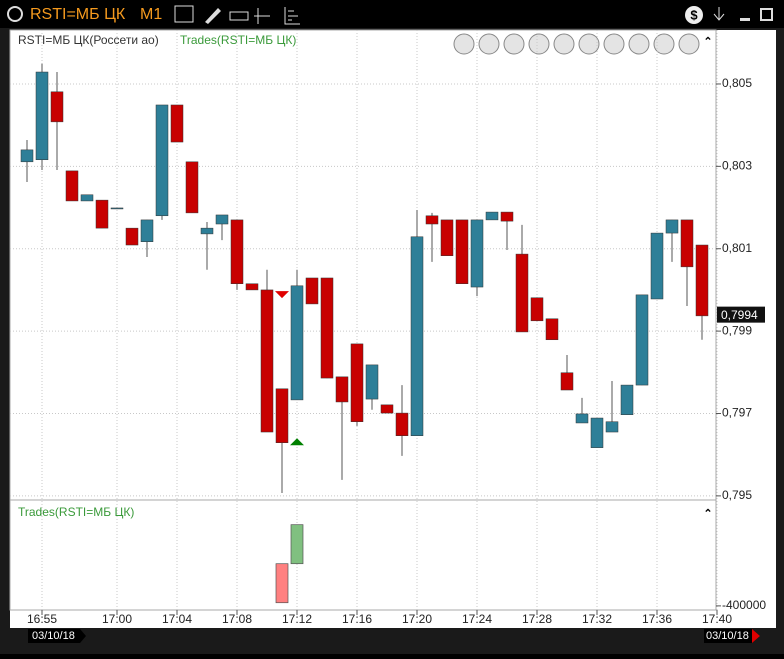 The height and width of the screenshot is (659, 784). I want to click on last-price-label: 0,7994, so click(739, 315).